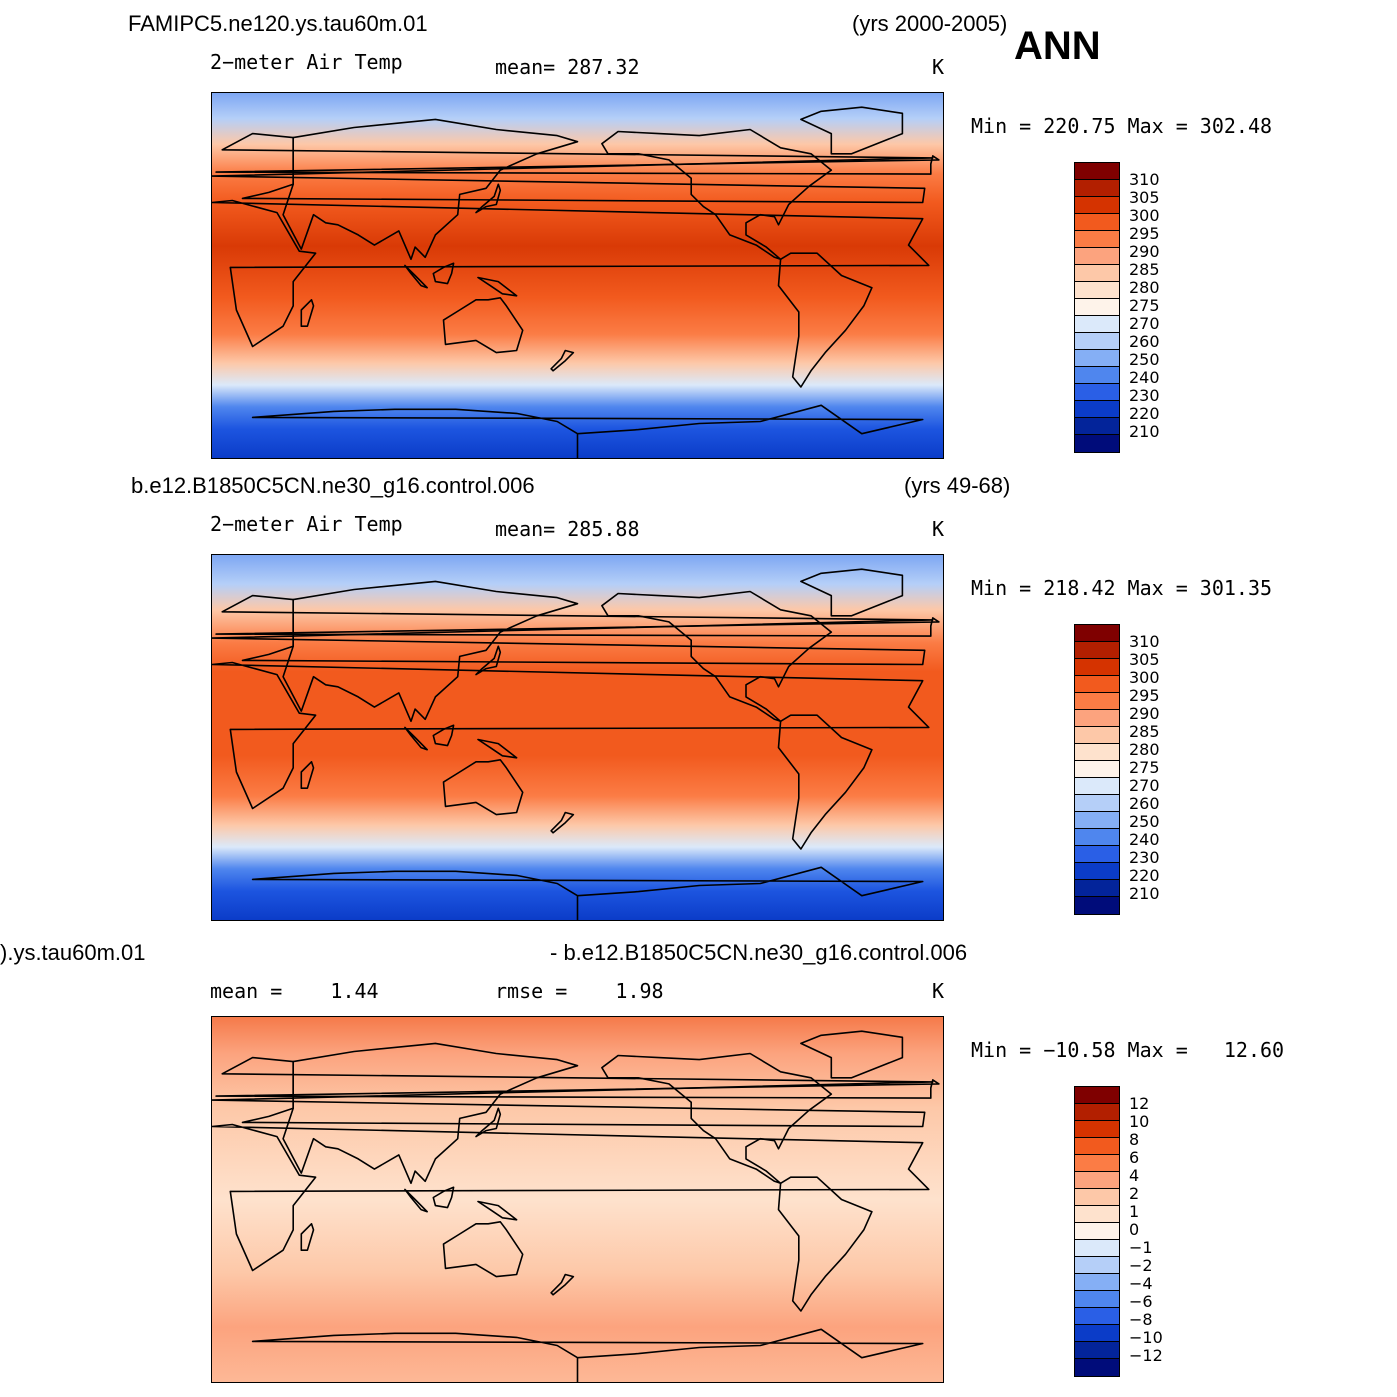  I want to click on colorbar-tick-label: 280, so click(1144, 287).